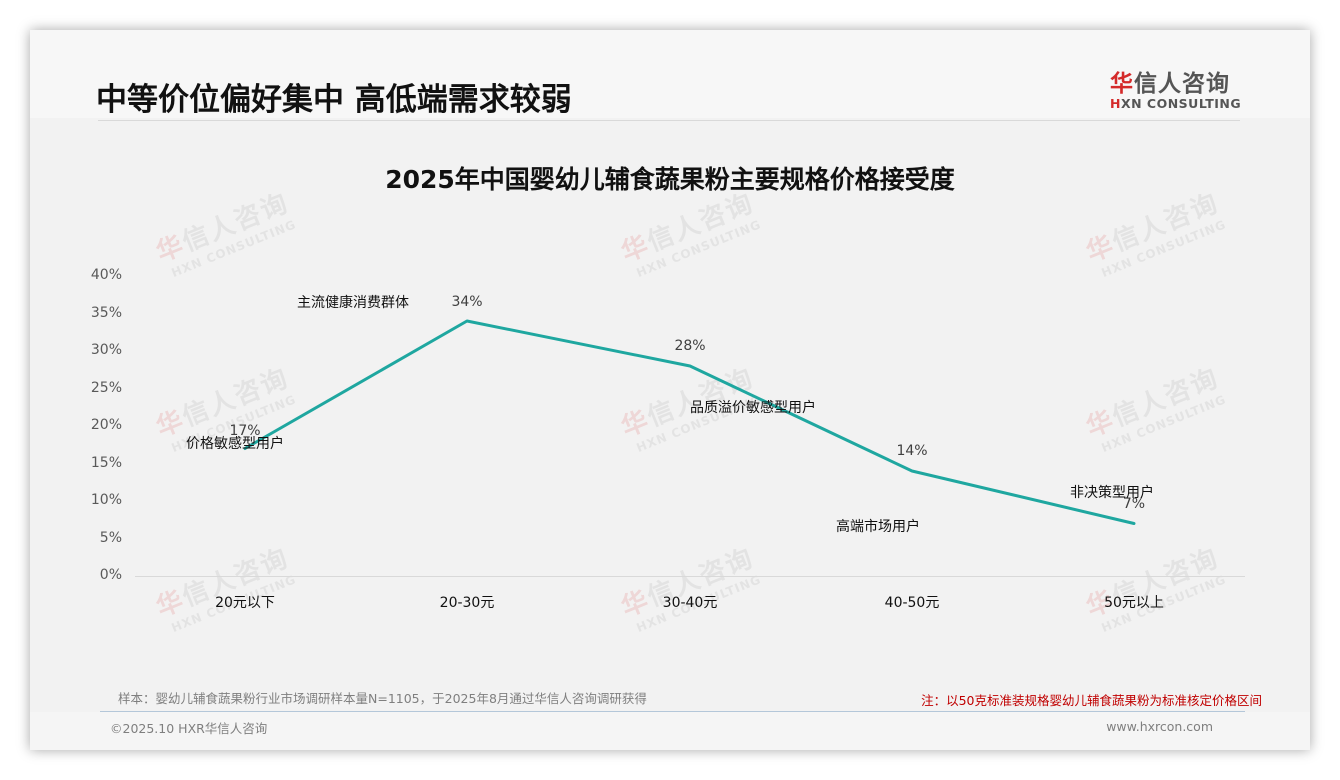 The height and width of the screenshot is (780, 1340). I want to click on price-note: 注：以50克标准装规格婴幼儿辅食蔬果粉为标准核定价格区间, so click(1091, 700).